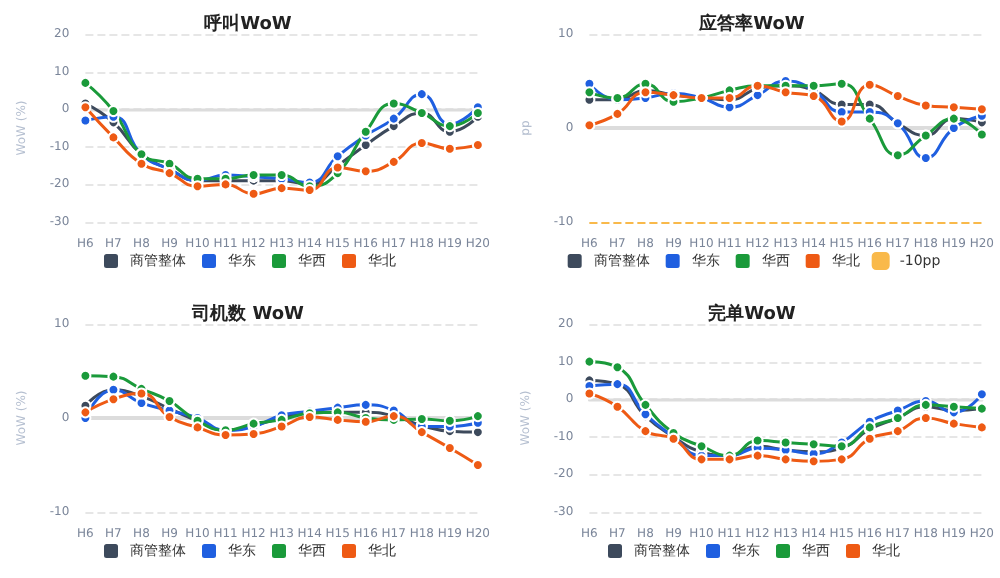 The width and height of the screenshot is (1000, 578). I want to click on chart-title: 司机数 WoW, so click(247, 314).